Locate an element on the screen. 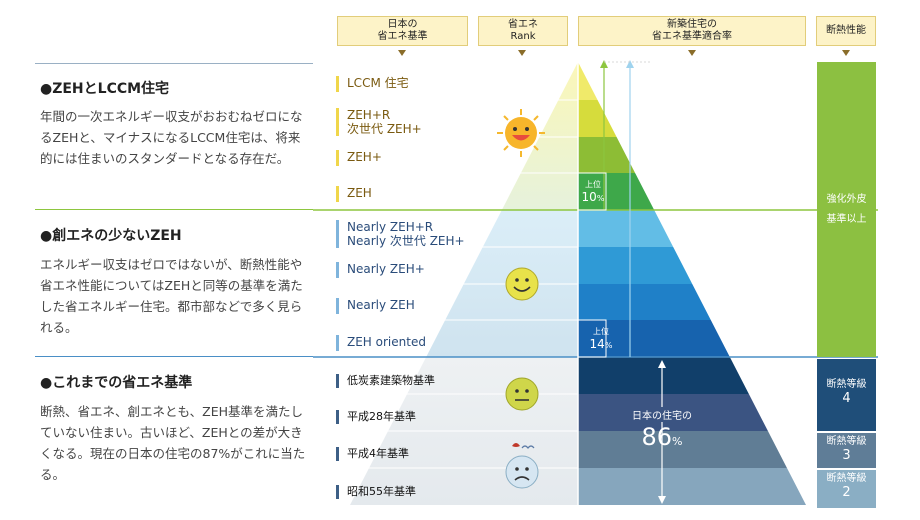 The image size is (920, 520). grade3-text: 断熱等級 3 is located at coordinates (846, 449).